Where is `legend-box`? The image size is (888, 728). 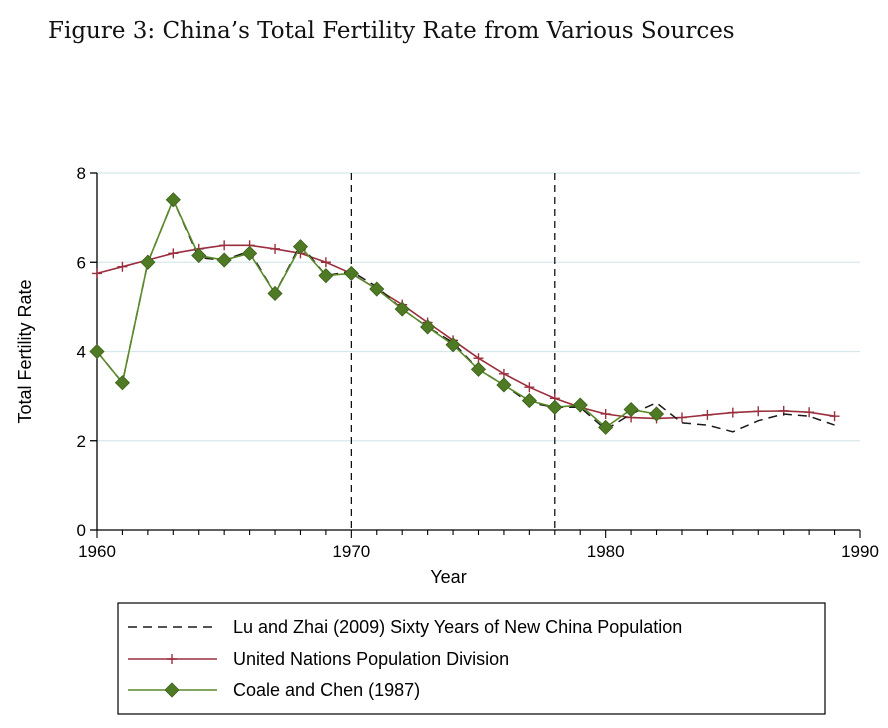
legend-box is located at coordinates (471, 658).